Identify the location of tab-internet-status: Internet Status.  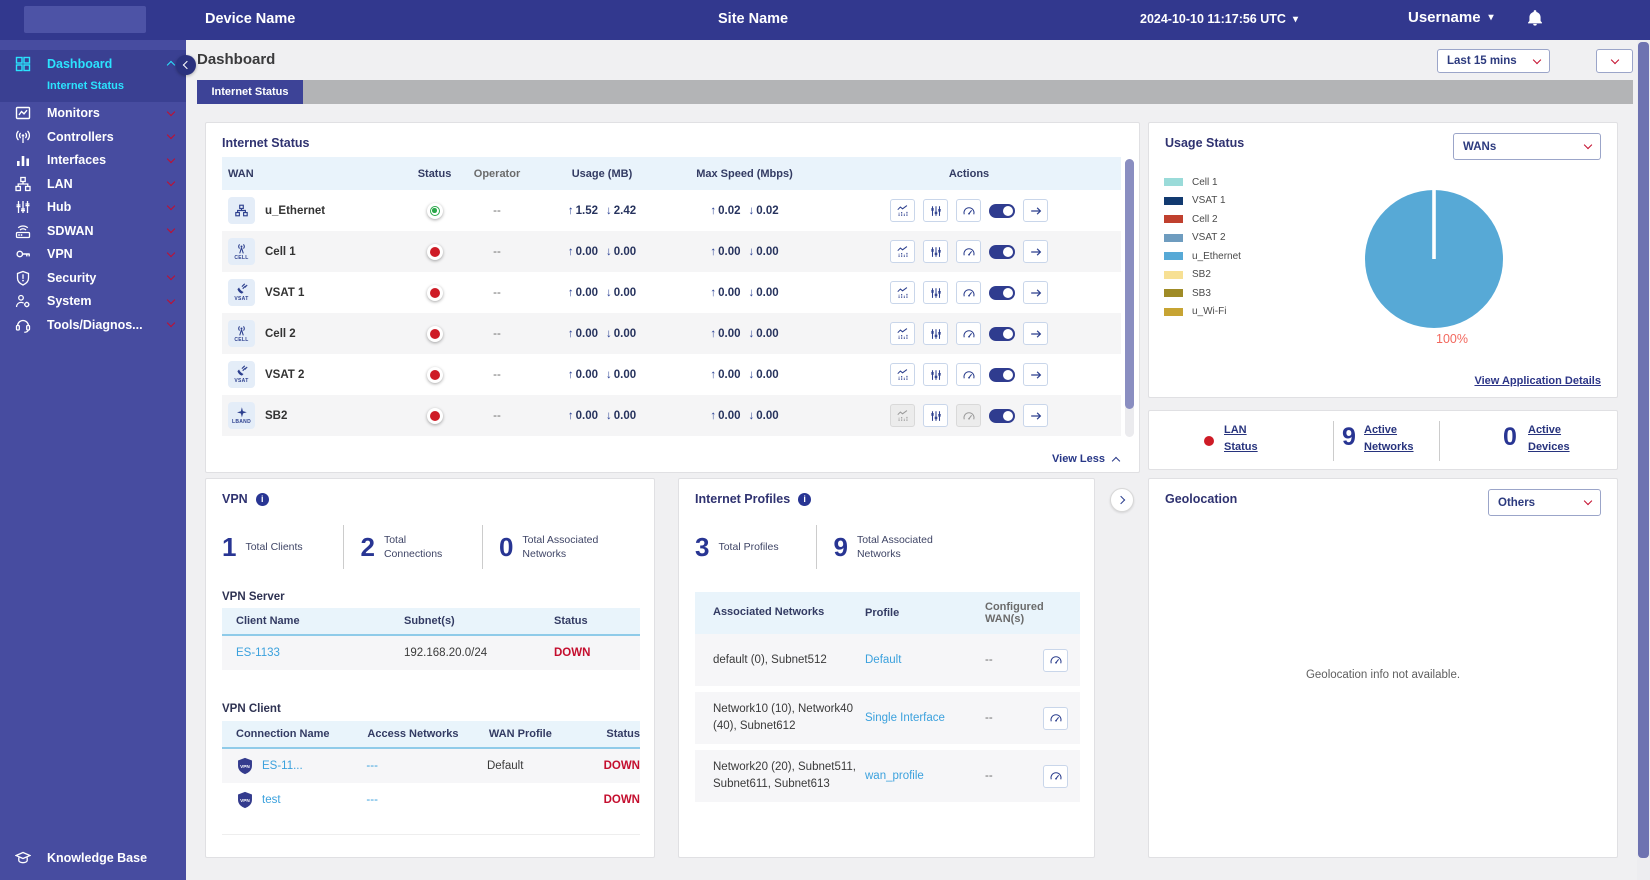
(250, 92).